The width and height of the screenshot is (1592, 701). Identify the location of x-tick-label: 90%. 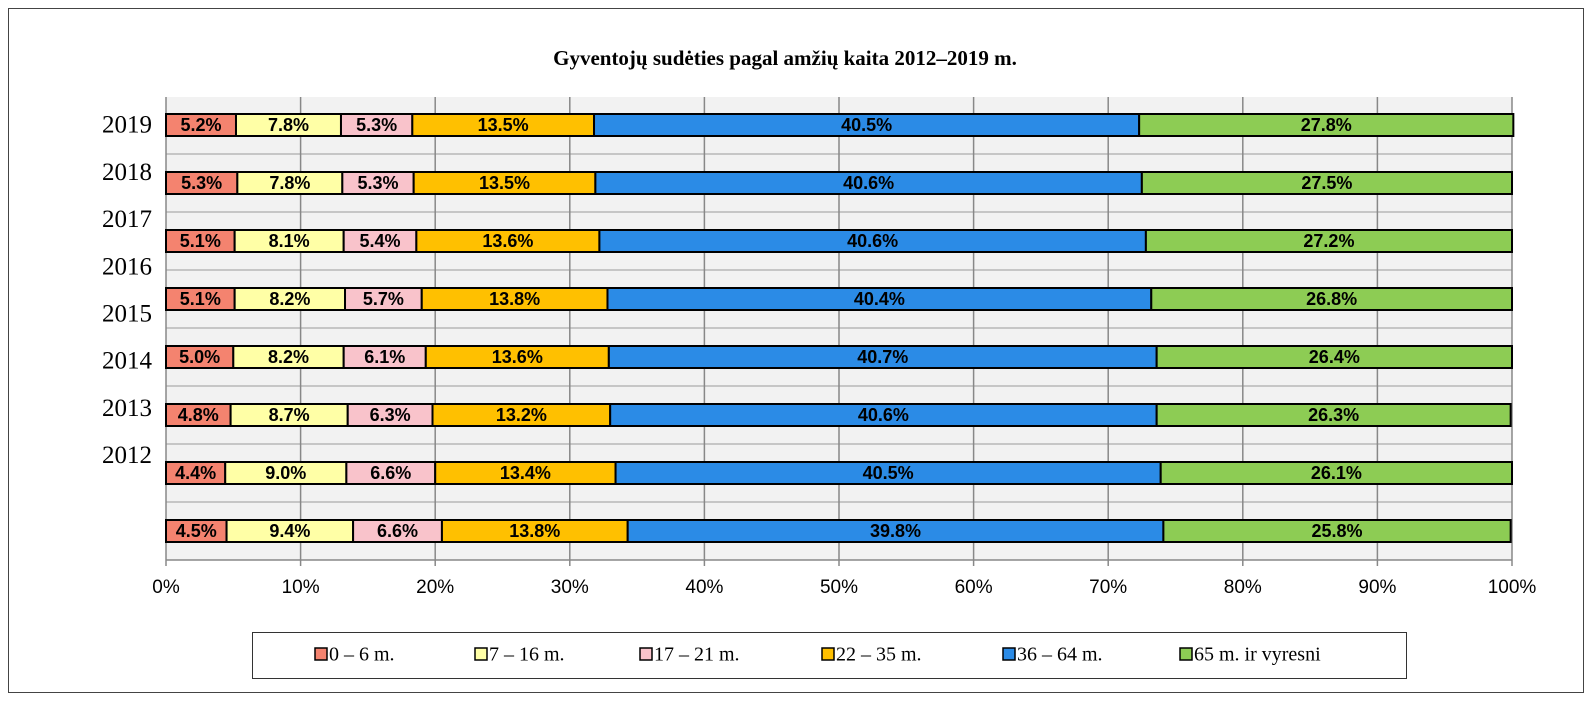
(1377, 587).